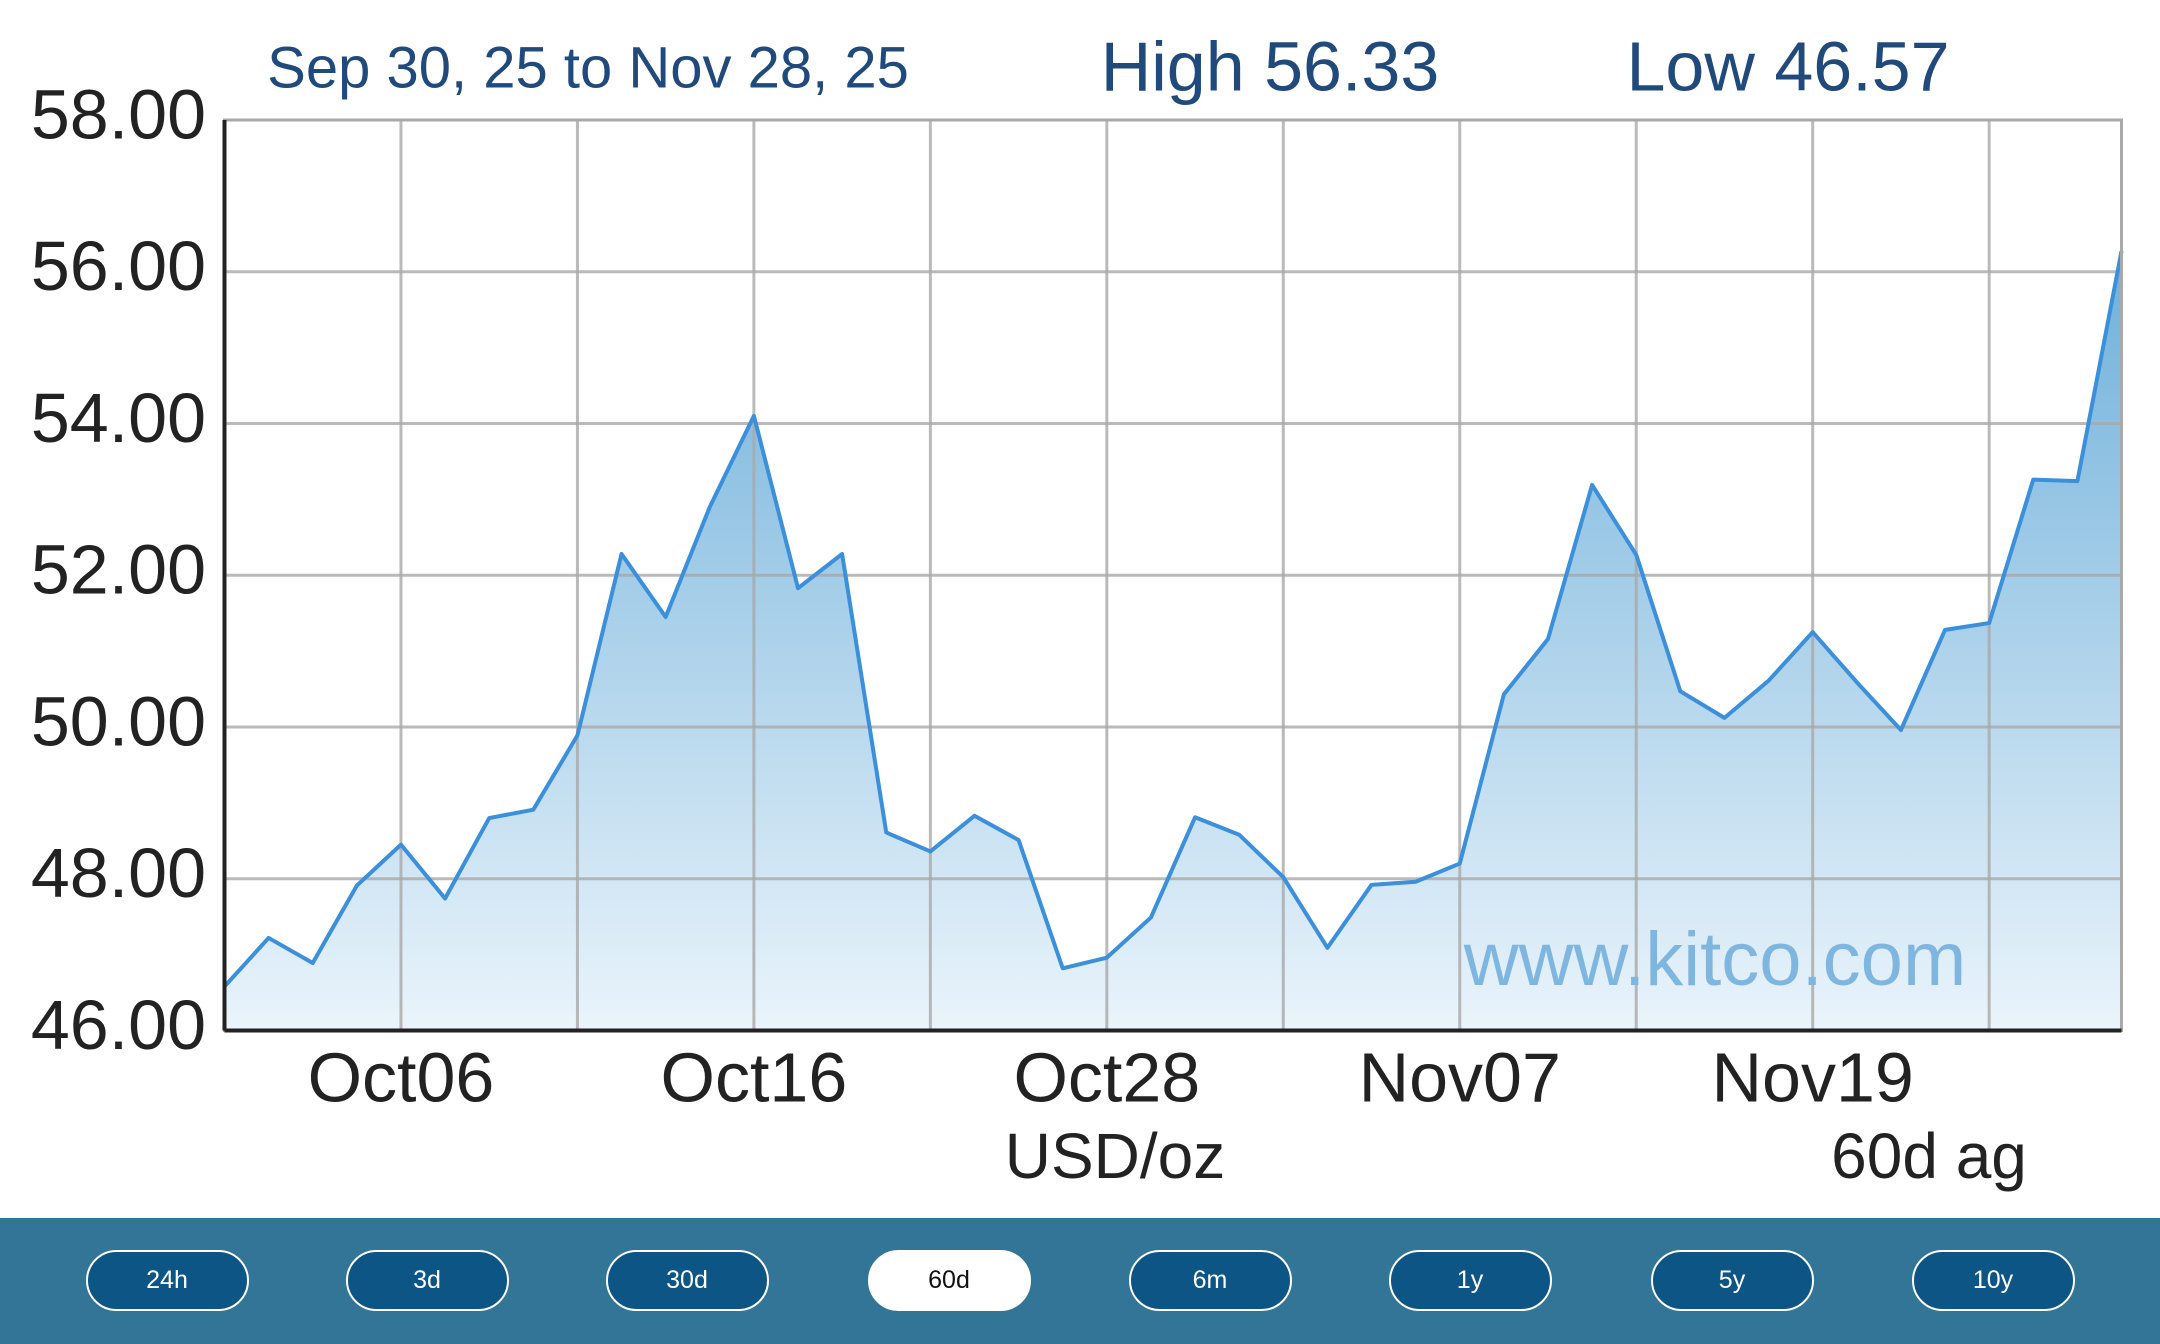  Describe the element at coordinates (1787, 66) in the screenshot. I see `low-label: Low 46.57` at that location.